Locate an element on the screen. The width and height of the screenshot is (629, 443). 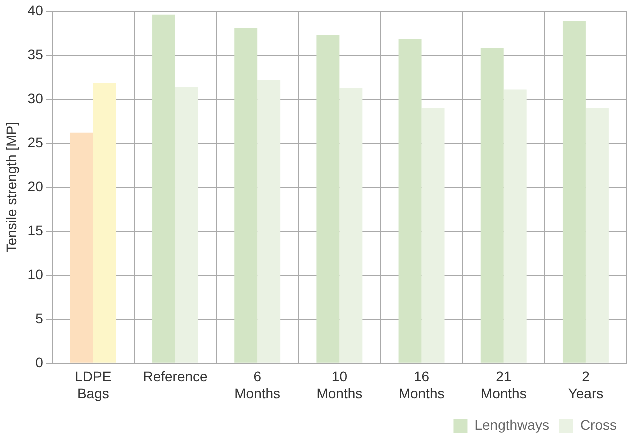
y-tick-label: 35 is located at coordinates (36, 54).